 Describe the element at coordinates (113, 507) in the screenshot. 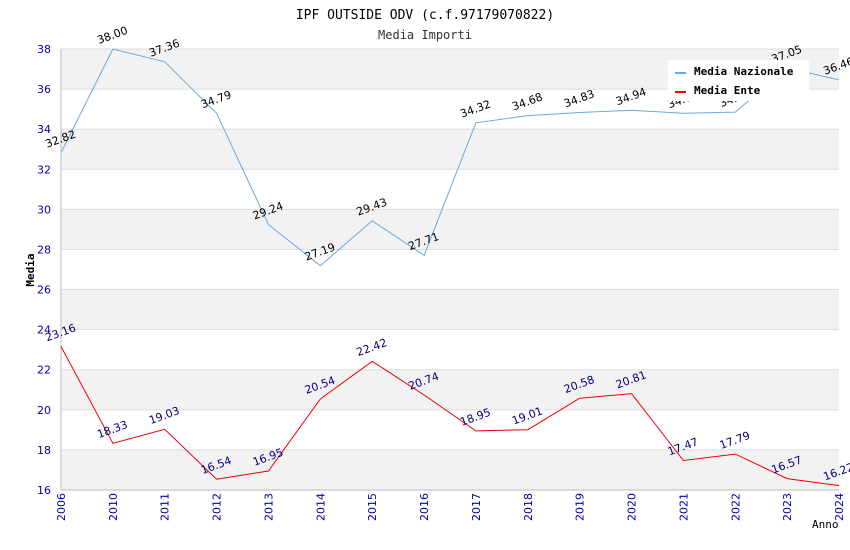

I see `x-tick-label: 2010` at that location.